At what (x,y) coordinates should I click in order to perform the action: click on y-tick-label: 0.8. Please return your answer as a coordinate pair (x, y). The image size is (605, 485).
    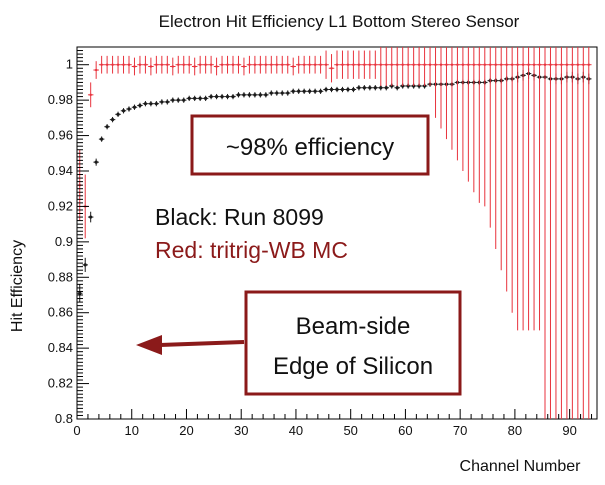
    Looking at the image, I should click on (64, 418).